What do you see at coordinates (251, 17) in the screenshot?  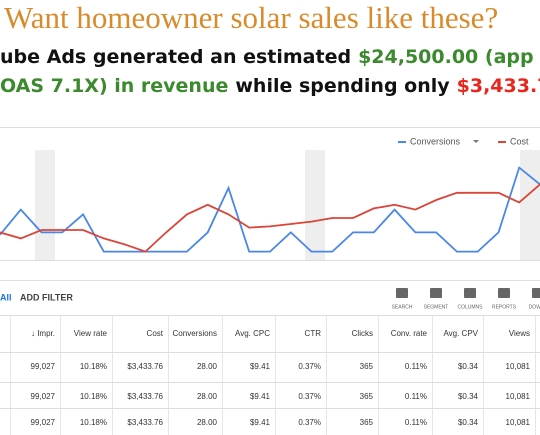 I see `headline: Want homeowner solar sales like these?` at bounding box center [251, 17].